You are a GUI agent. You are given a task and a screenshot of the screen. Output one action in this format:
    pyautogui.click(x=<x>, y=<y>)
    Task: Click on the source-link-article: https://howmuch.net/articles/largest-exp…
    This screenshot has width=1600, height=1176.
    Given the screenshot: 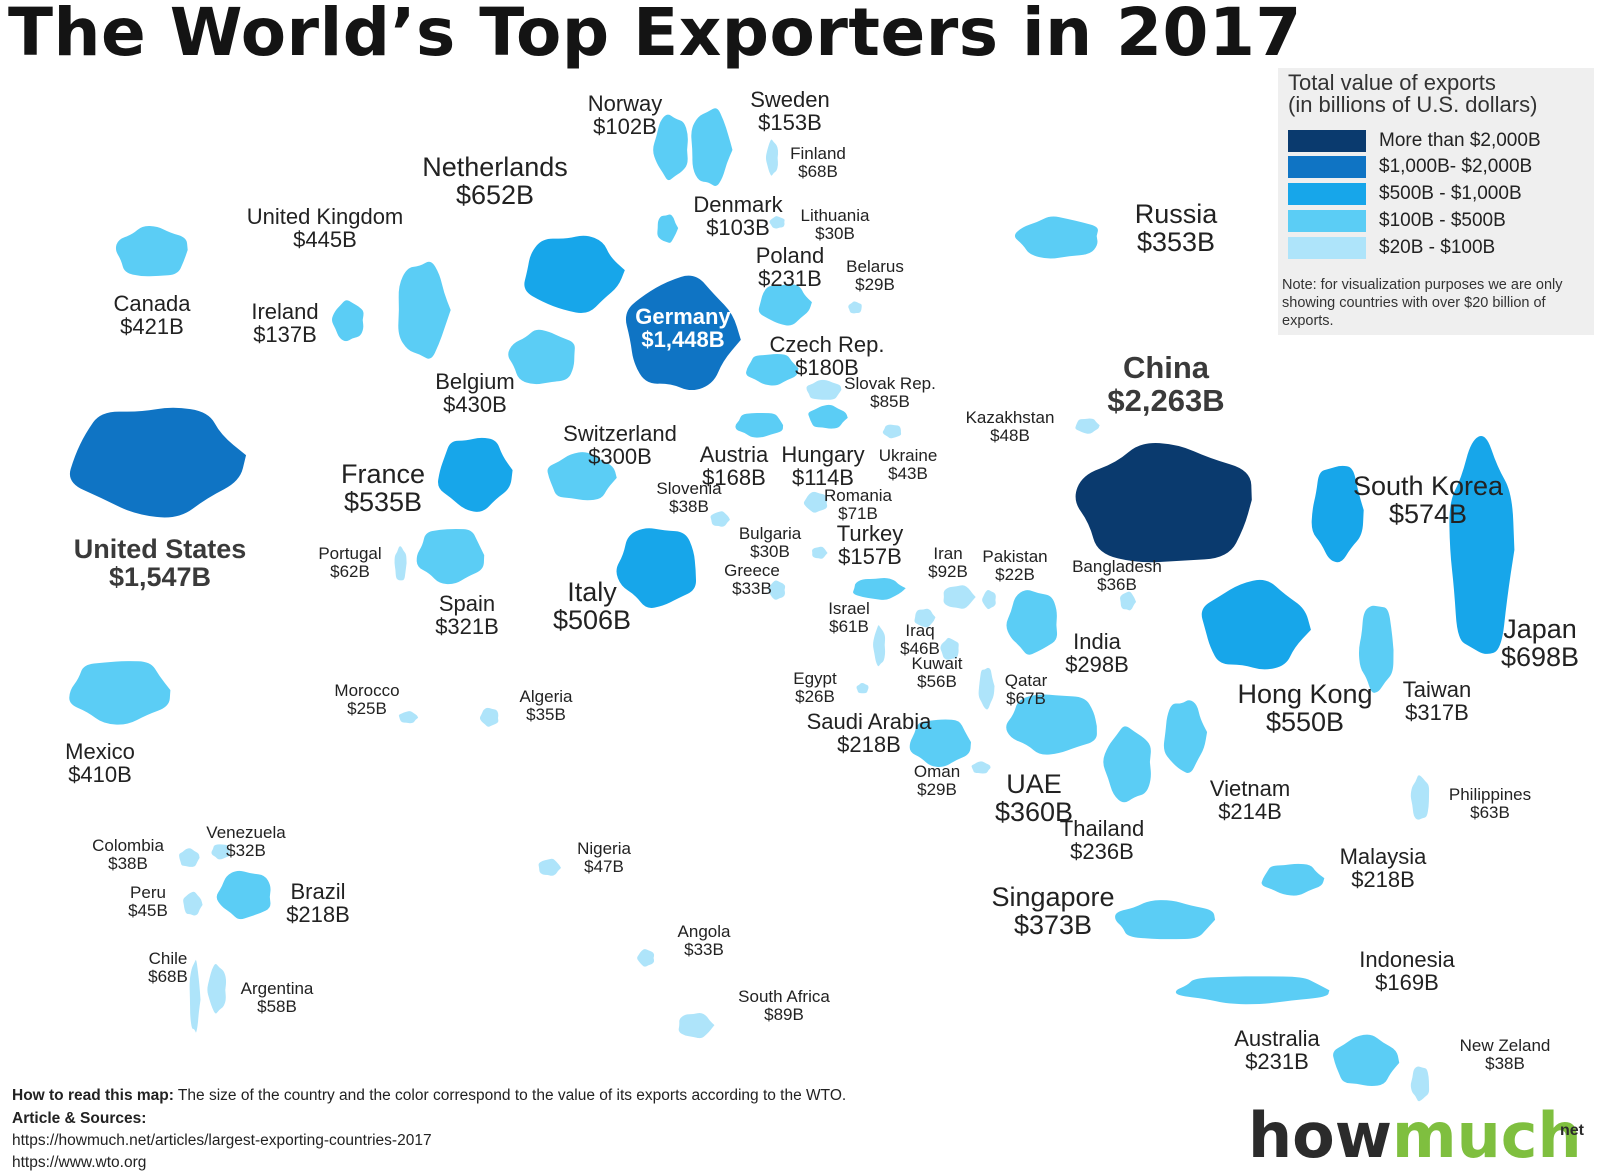 What is the action you would take?
    pyautogui.click(x=222, y=1140)
    